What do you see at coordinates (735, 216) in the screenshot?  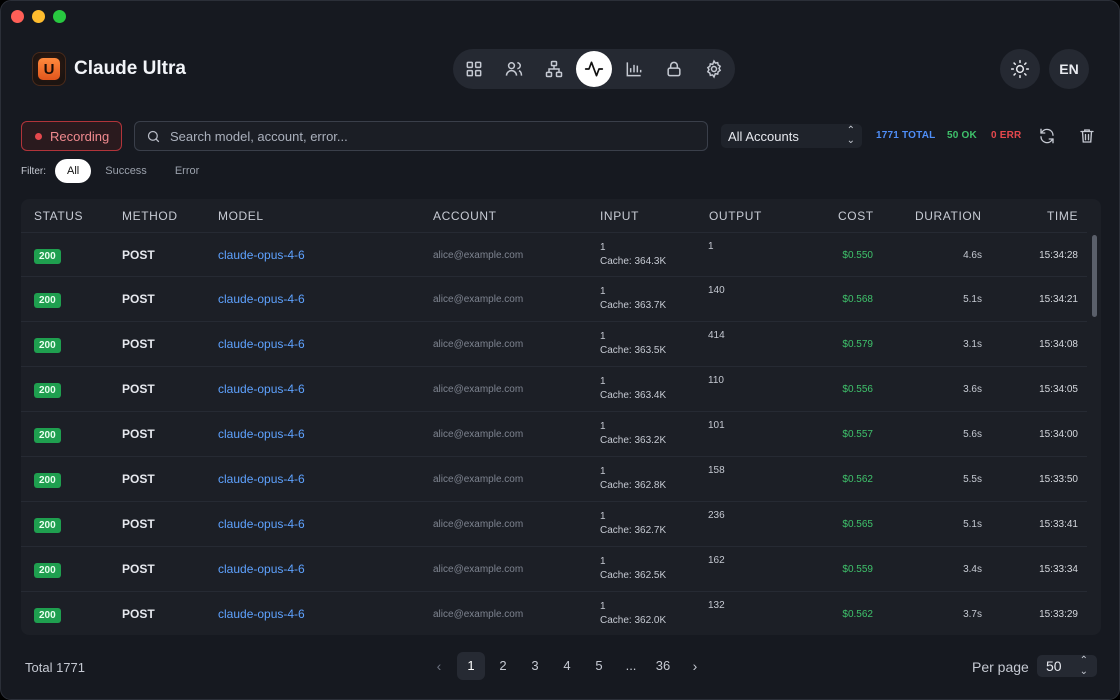 I see `column-output: OUTPUT` at bounding box center [735, 216].